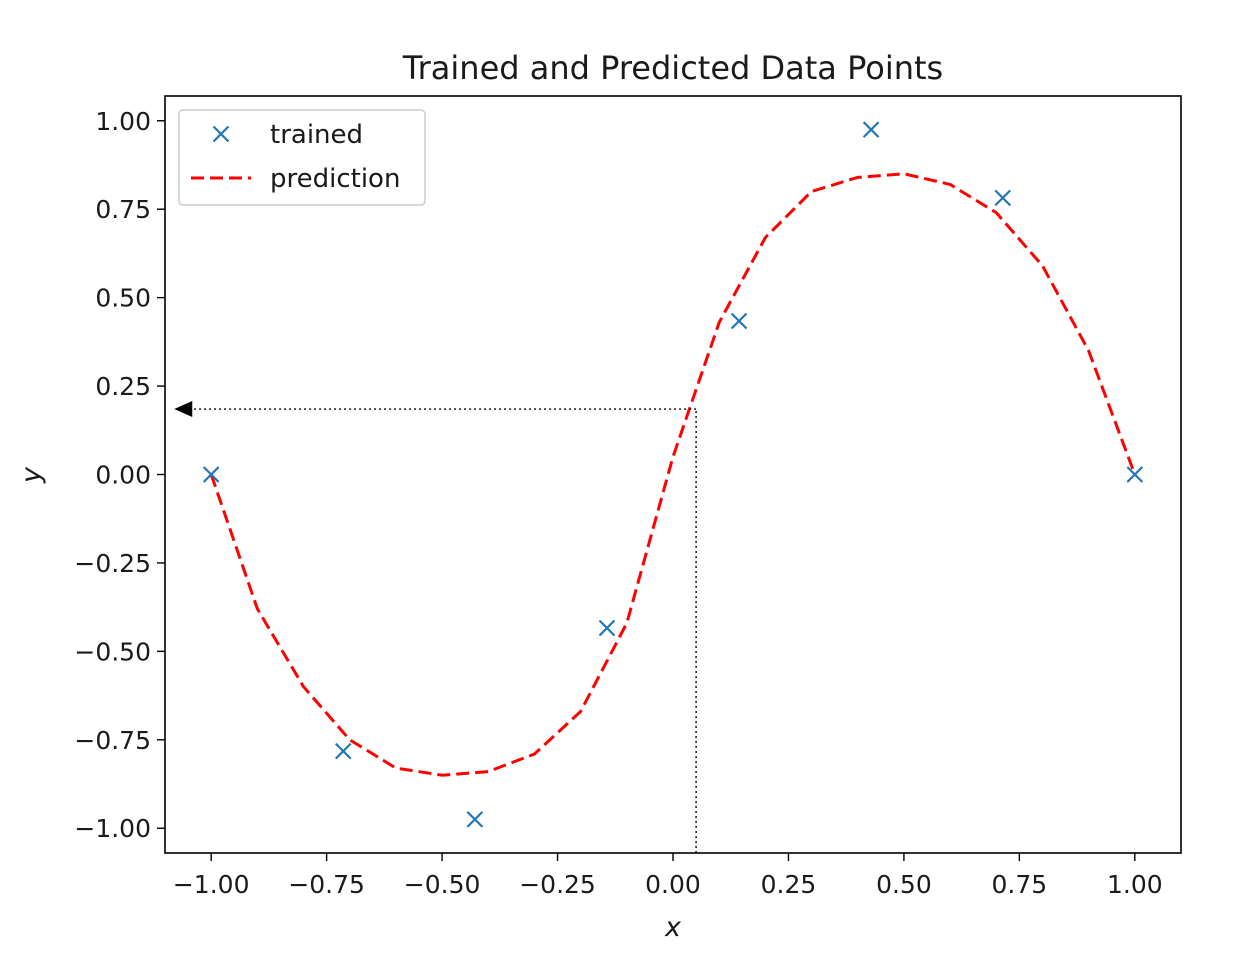  What do you see at coordinates (112, 740) in the screenshot?
I see `y-tick-label: −0.75` at bounding box center [112, 740].